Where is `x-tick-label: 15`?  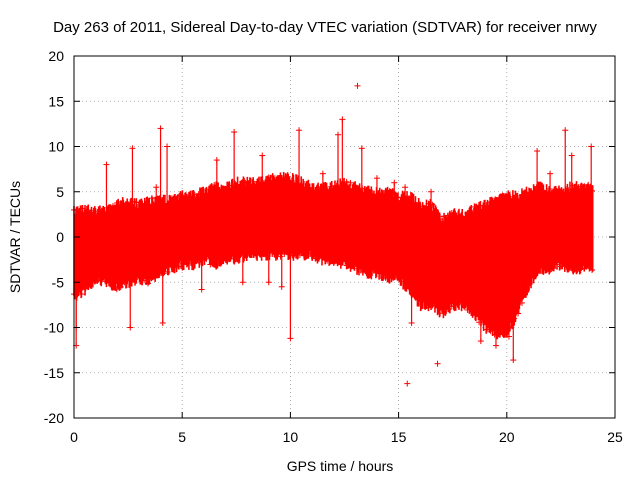
x-tick-label: 15 is located at coordinates (399, 437).